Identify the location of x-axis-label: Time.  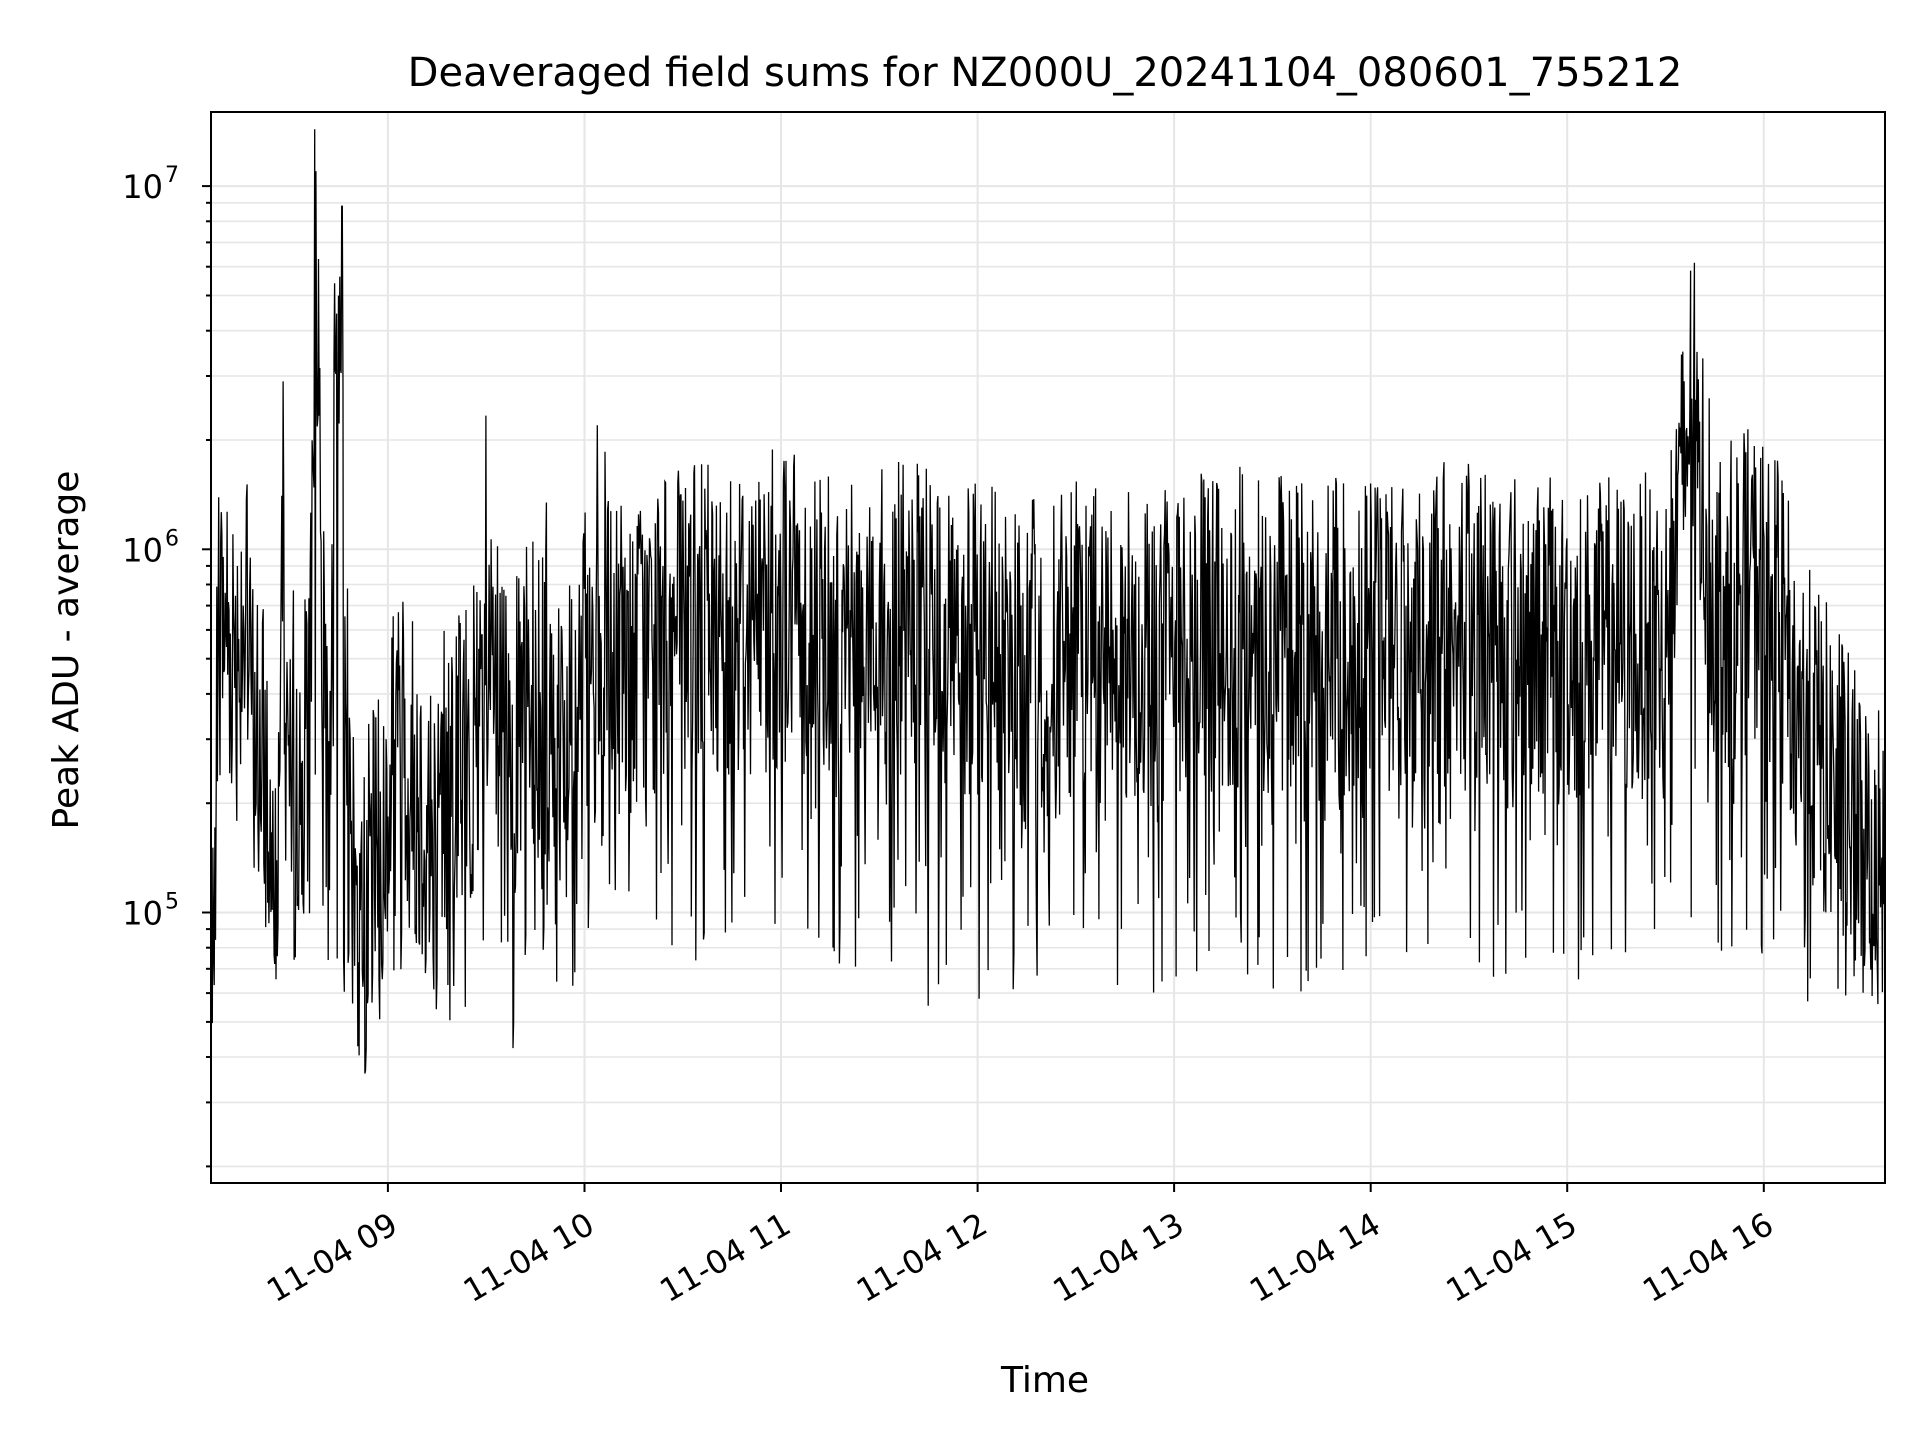
(1044, 1380).